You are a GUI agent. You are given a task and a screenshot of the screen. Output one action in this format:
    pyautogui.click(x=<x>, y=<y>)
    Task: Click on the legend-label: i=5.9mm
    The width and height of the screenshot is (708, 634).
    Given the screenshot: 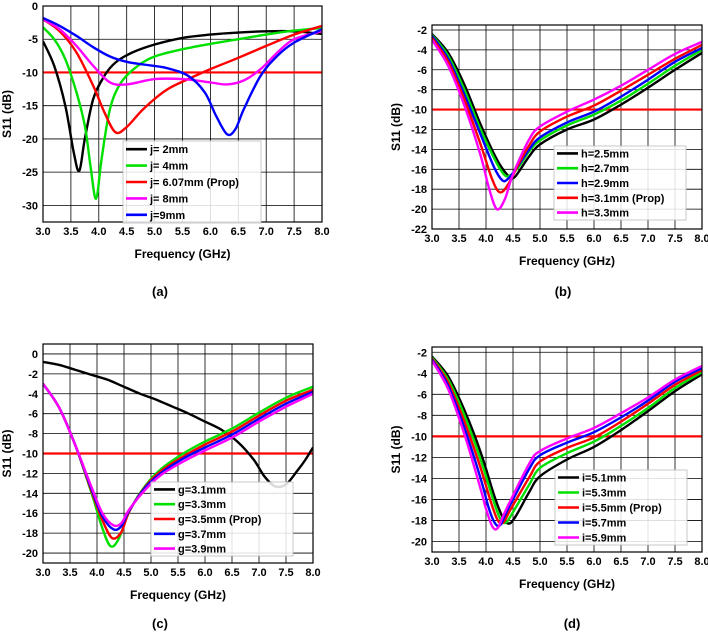 What is the action you would take?
    pyautogui.click(x=604, y=539)
    